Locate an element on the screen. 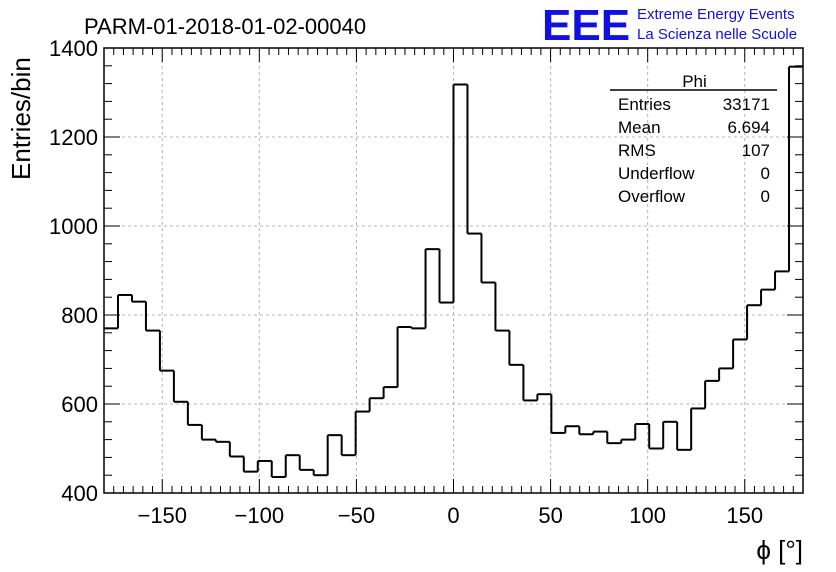 This screenshot has width=836, height=572. stats-label: Overflow is located at coordinates (652, 196).